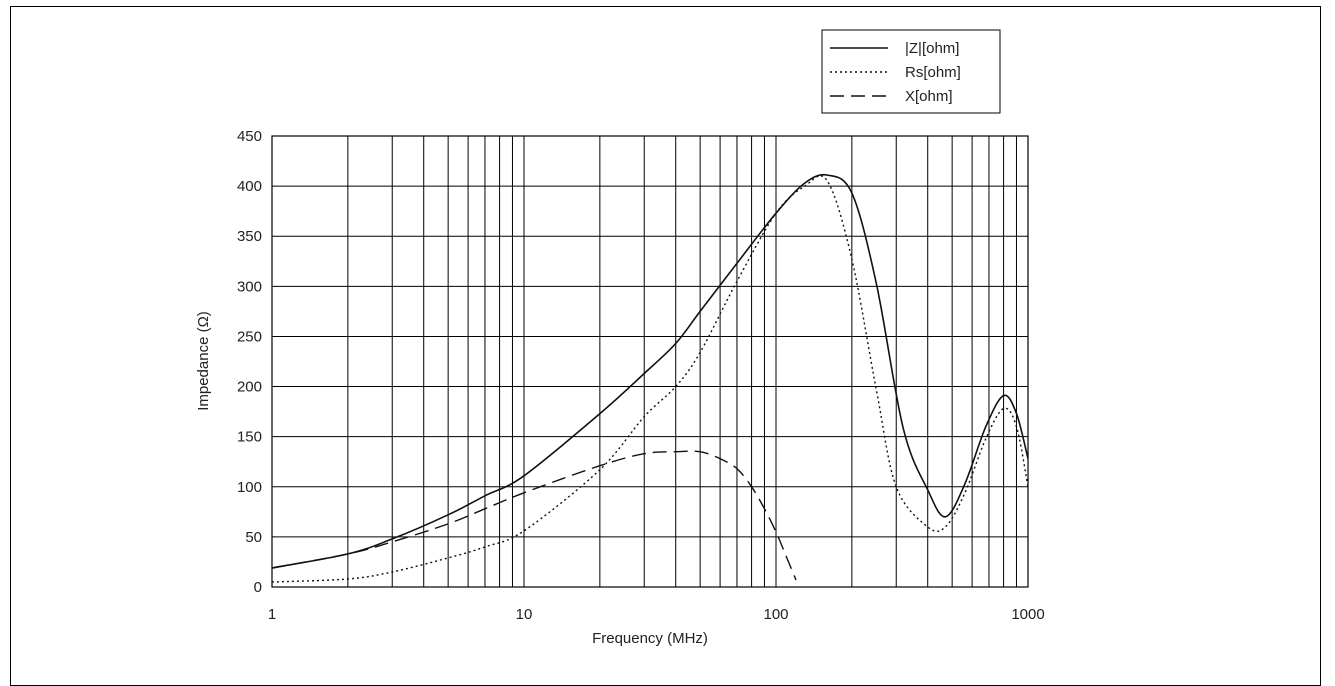 The image size is (1335, 686). What do you see at coordinates (524, 614) in the screenshot?
I see `x-tick-label: 10` at bounding box center [524, 614].